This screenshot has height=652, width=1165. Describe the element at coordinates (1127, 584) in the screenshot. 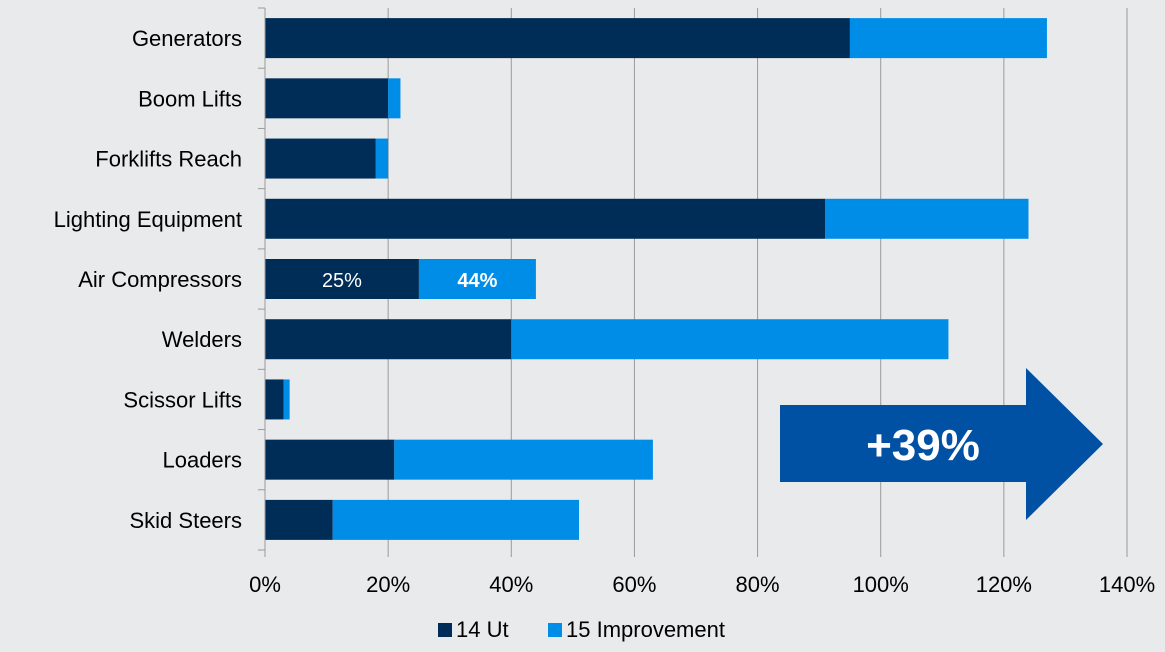

I see `x-tick-label: 140%` at that location.